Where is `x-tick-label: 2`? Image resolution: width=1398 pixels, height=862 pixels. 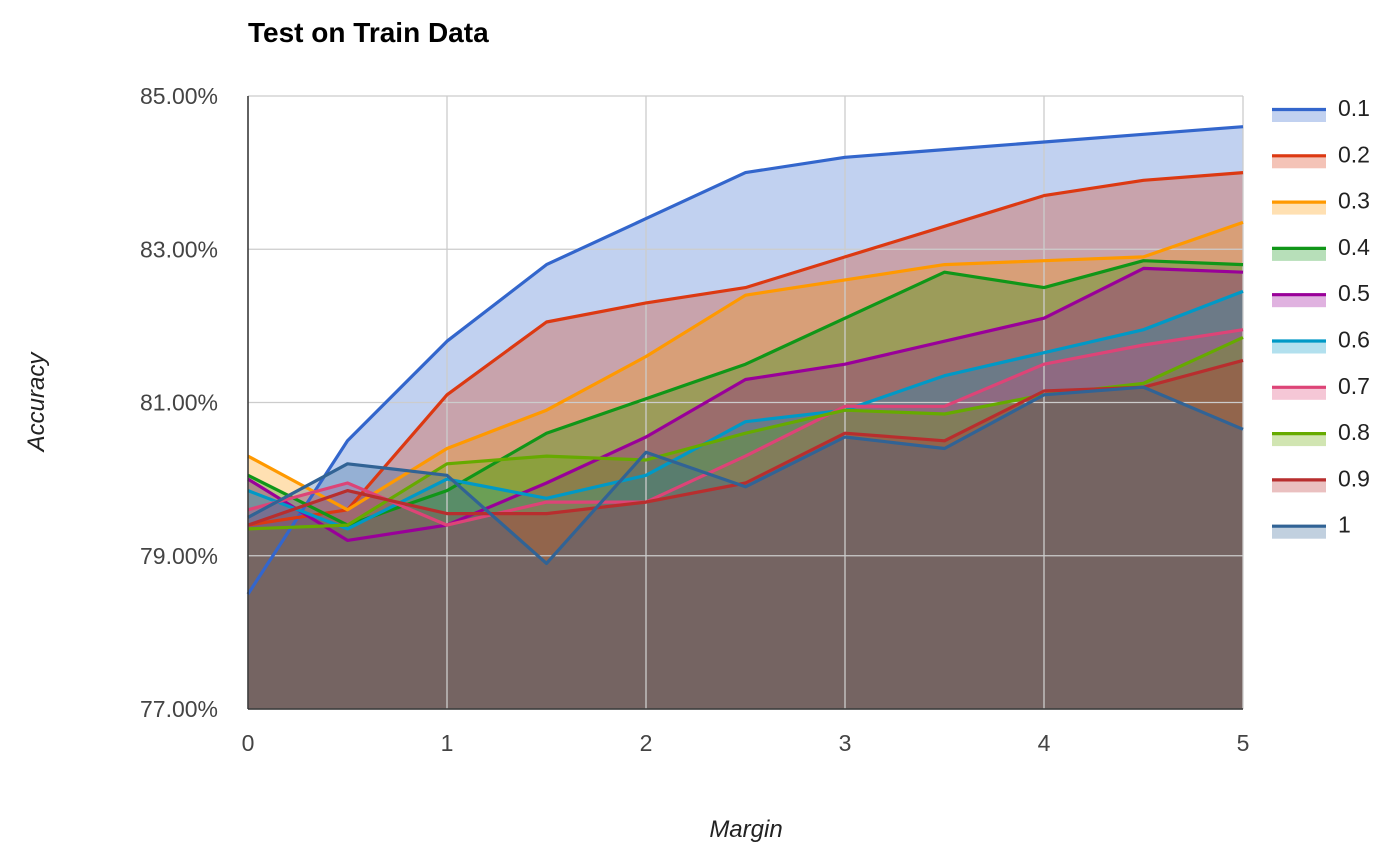 x-tick-label: 2 is located at coordinates (646, 743).